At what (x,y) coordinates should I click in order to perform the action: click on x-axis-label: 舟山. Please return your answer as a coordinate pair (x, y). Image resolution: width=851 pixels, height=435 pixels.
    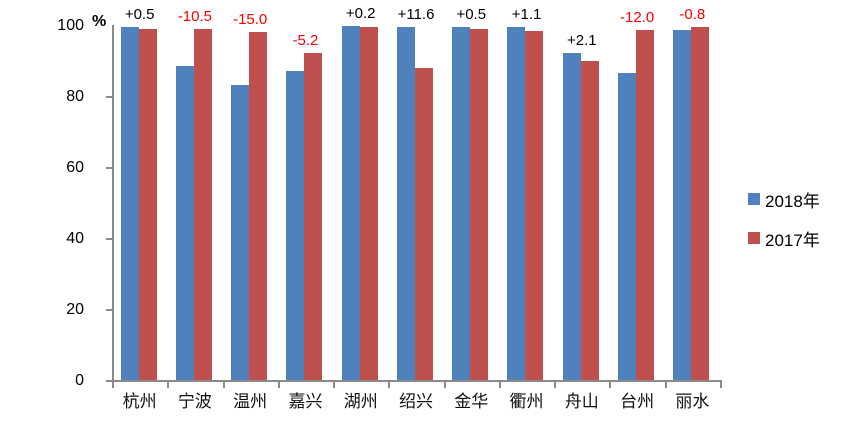
    Looking at the image, I should click on (581, 401).